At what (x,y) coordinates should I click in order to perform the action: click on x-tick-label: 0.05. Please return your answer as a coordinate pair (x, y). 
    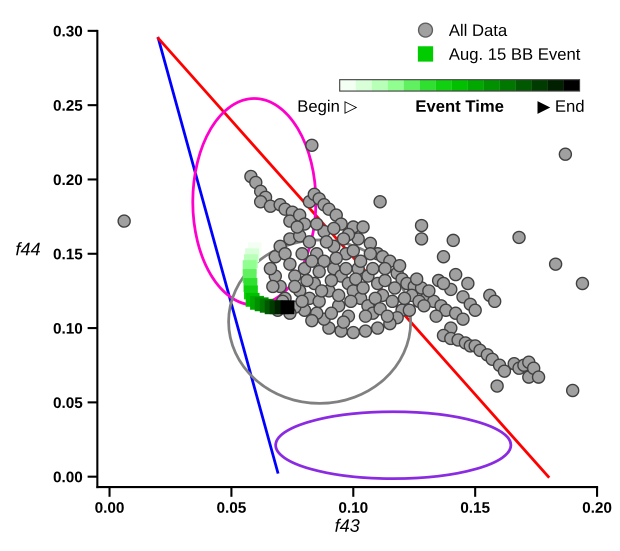
    Looking at the image, I should click on (231, 507).